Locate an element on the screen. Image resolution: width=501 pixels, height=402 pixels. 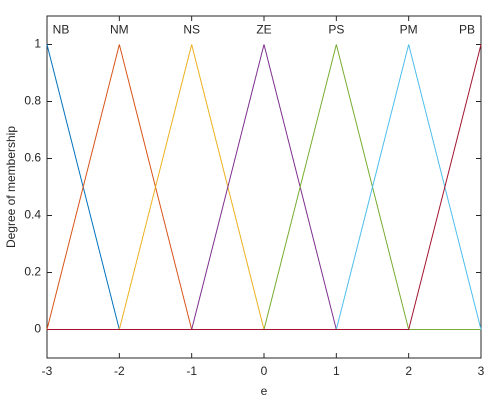
y-tick-label: 1 is located at coordinates (37, 44).